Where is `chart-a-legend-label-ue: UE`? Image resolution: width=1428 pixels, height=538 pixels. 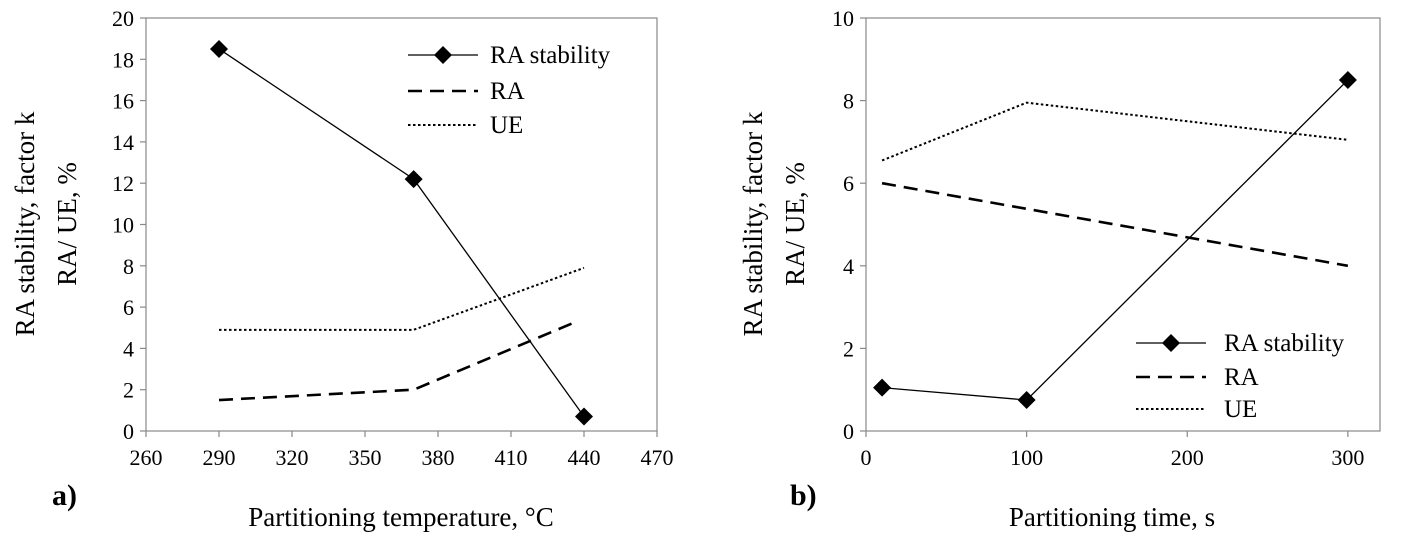 chart-a-legend-label-ue: UE is located at coordinates (506, 125).